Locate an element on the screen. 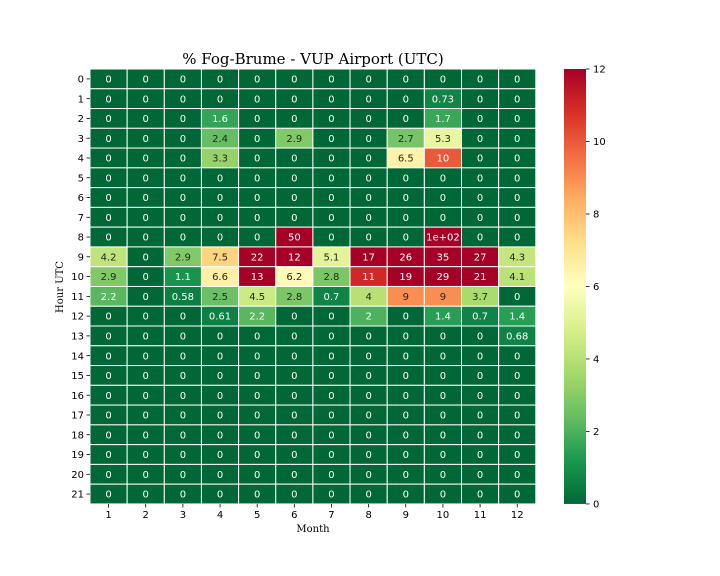  cell-label: 5.3 is located at coordinates (443, 139).